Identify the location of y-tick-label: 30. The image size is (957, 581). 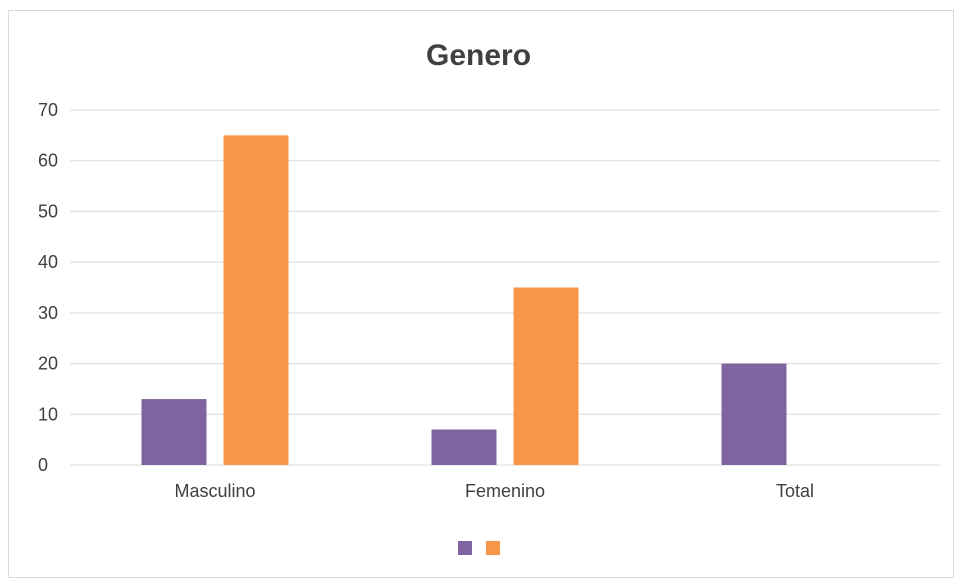
(48, 313).